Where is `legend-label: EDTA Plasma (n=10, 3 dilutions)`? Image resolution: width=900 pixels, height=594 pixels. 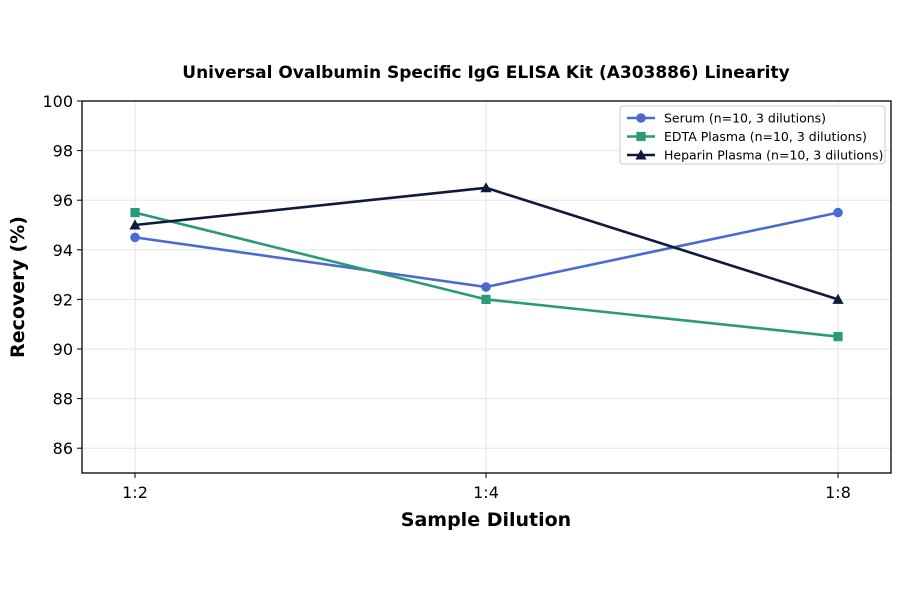 legend-label: EDTA Plasma (n=10, 3 dilutions) is located at coordinates (765, 136).